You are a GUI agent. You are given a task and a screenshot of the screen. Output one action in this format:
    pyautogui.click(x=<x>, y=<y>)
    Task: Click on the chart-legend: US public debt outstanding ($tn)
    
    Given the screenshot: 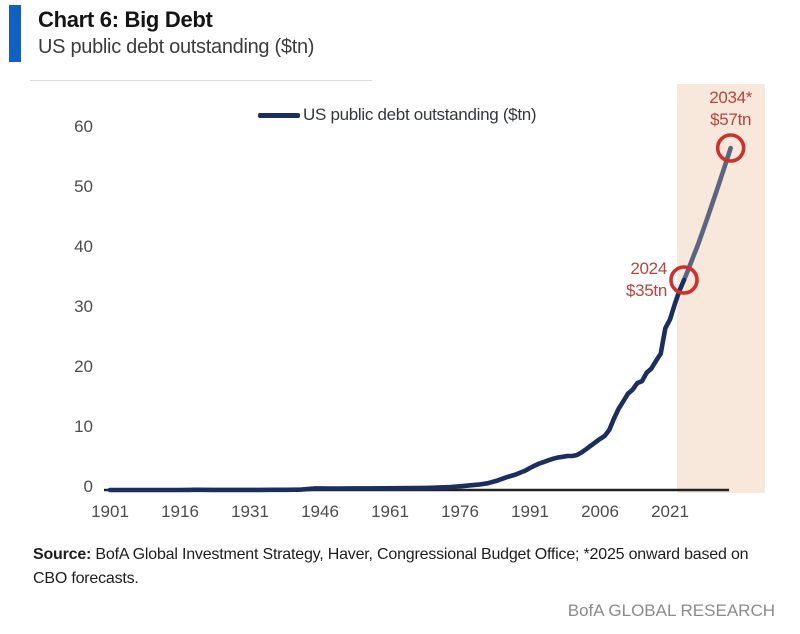 What is the action you would take?
    pyautogui.click(x=397, y=115)
    